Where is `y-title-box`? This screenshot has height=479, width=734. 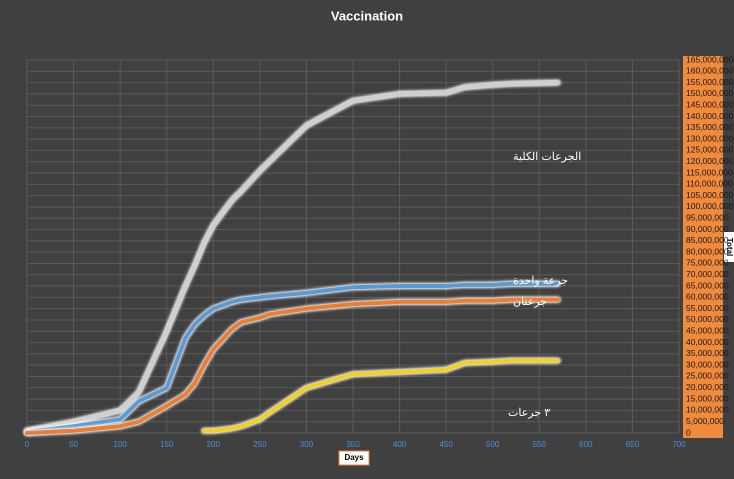 y-title-box is located at coordinates (729, 247).